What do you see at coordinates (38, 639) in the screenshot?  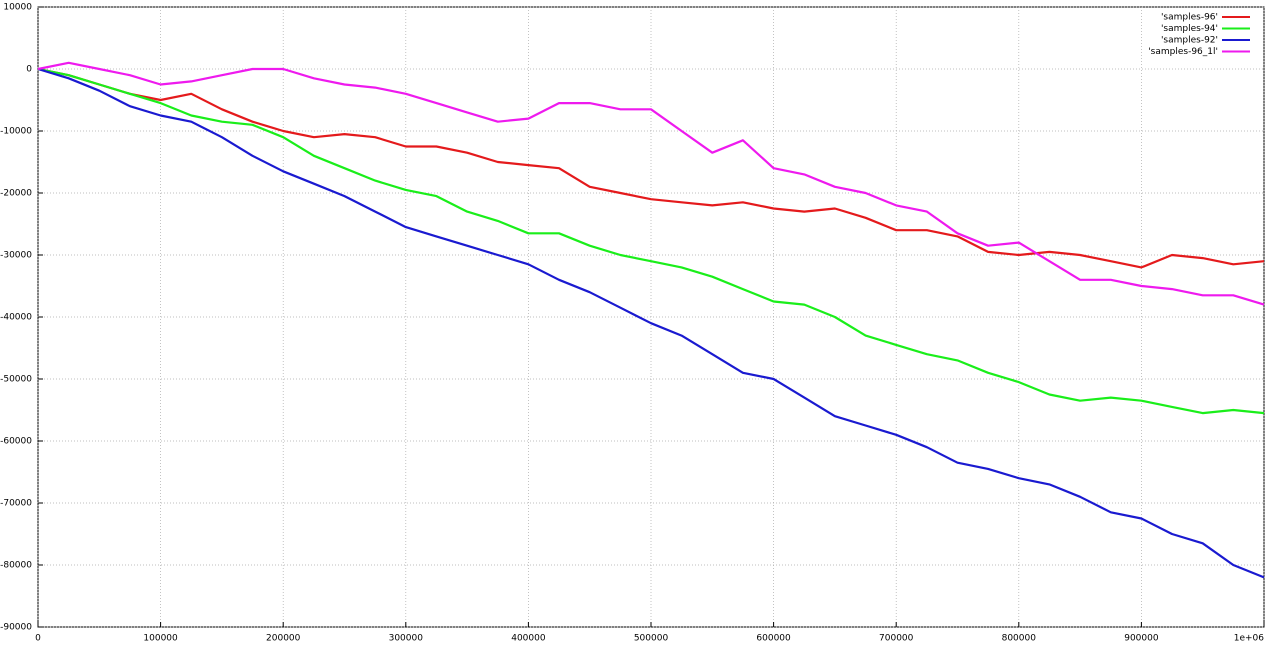 I see `x-tick-label: 0` at bounding box center [38, 639].